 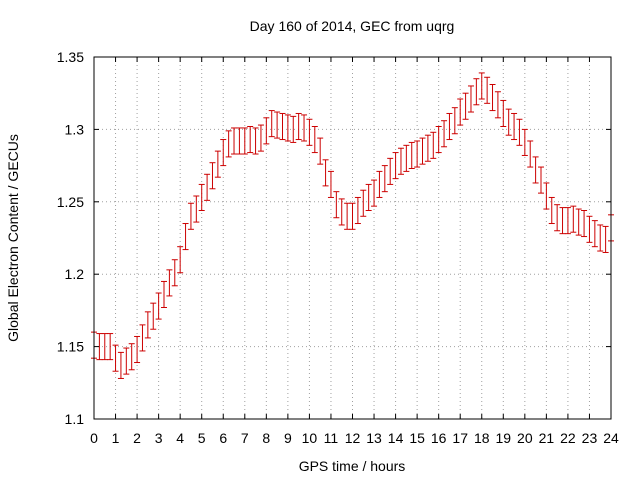 What do you see at coordinates (75, 129) in the screenshot?
I see `y-tick-label: 1.3` at bounding box center [75, 129].